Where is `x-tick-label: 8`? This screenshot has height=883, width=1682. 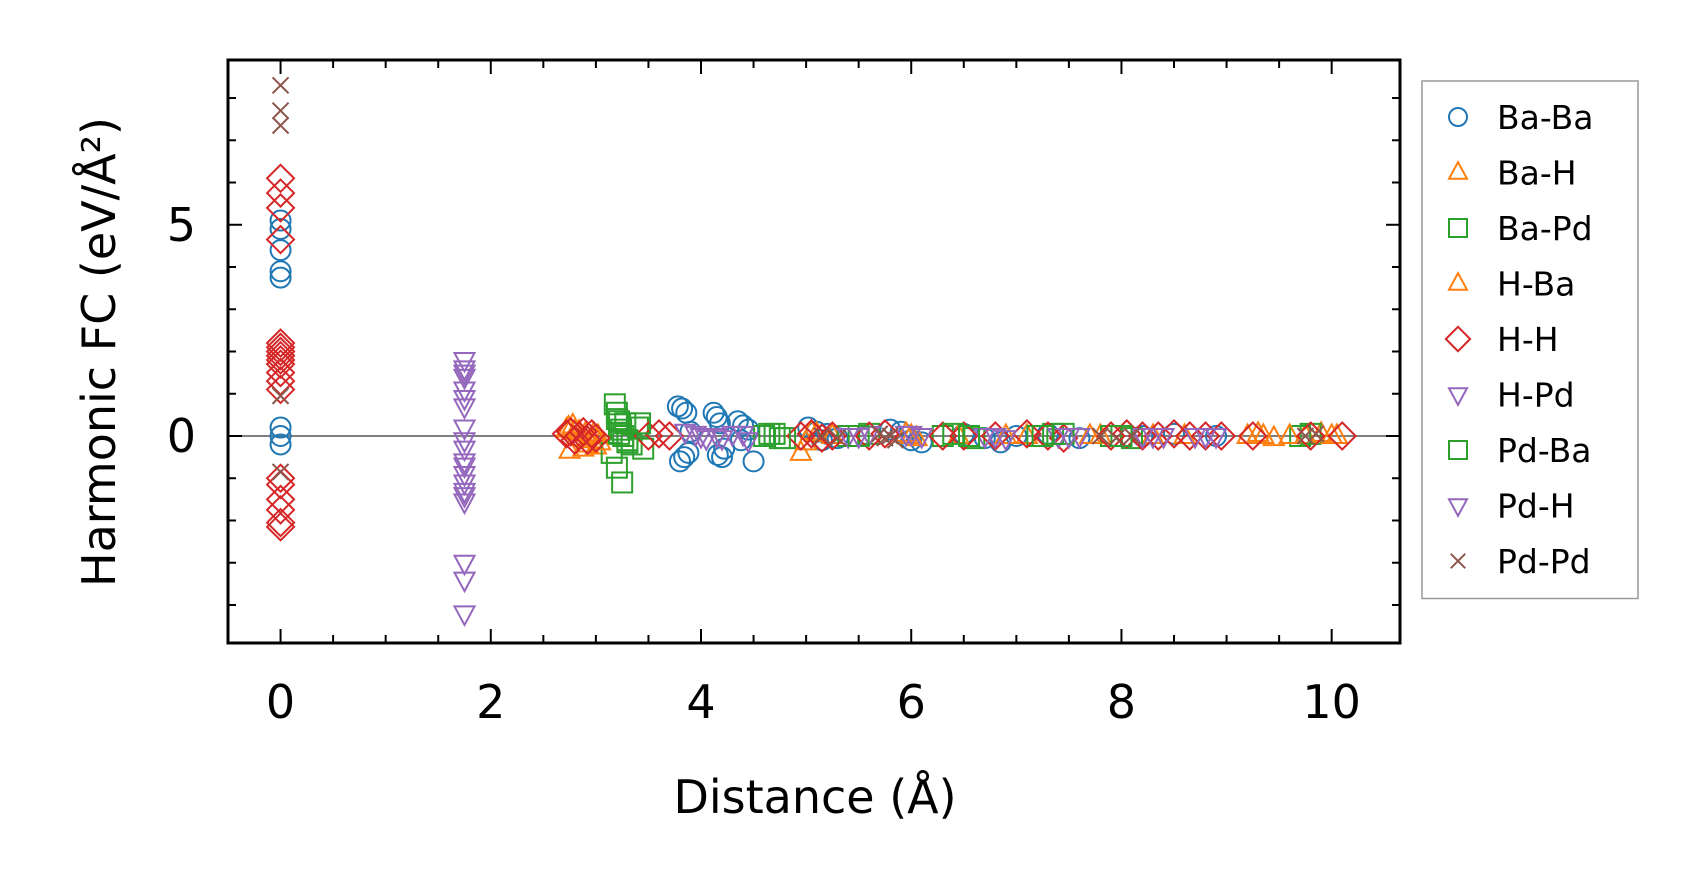
x-tick-label: 8 is located at coordinates (1121, 702).